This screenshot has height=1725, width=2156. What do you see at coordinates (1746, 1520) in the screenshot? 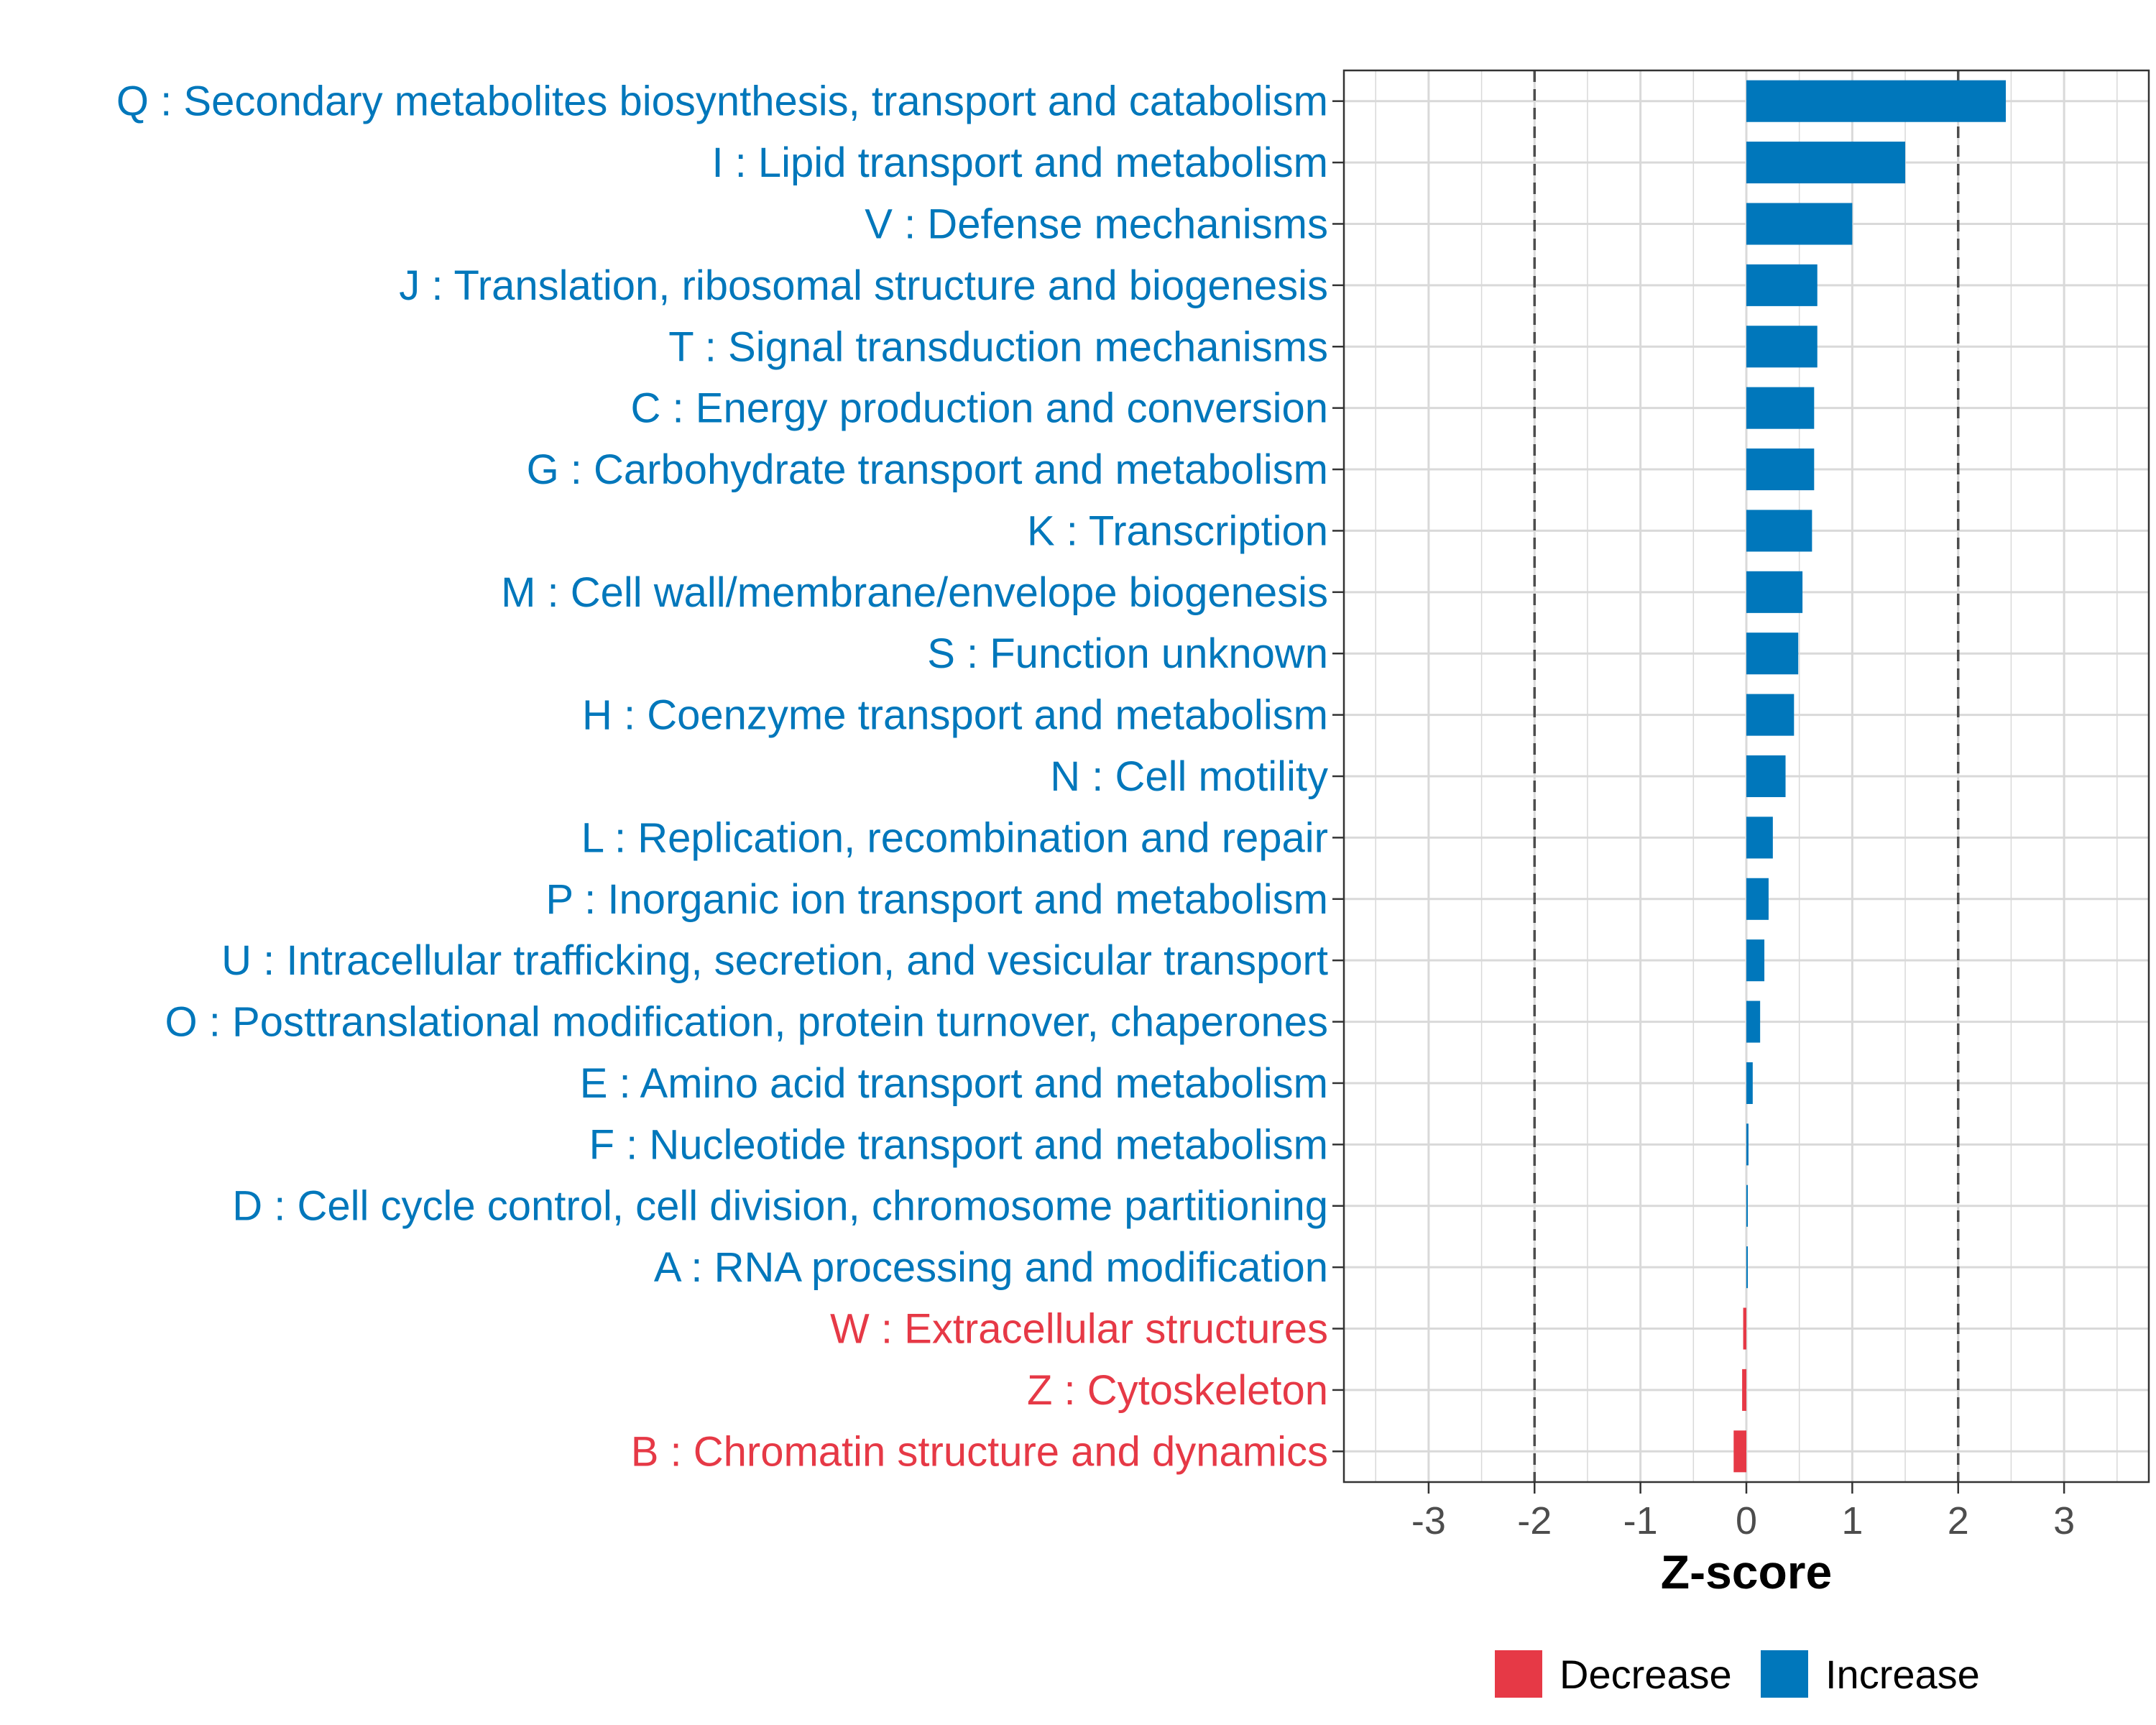
I see `x-tick-label: 0` at bounding box center [1746, 1520].